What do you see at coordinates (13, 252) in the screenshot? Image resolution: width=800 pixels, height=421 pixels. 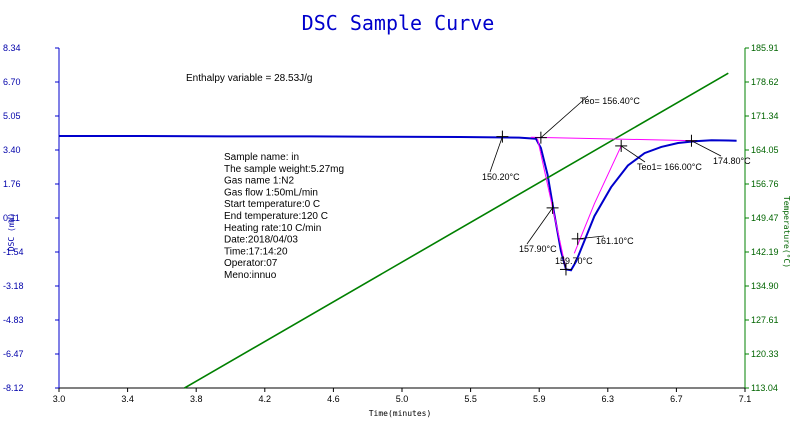 I see `left-tick-label: -1.54` at bounding box center [13, 252].